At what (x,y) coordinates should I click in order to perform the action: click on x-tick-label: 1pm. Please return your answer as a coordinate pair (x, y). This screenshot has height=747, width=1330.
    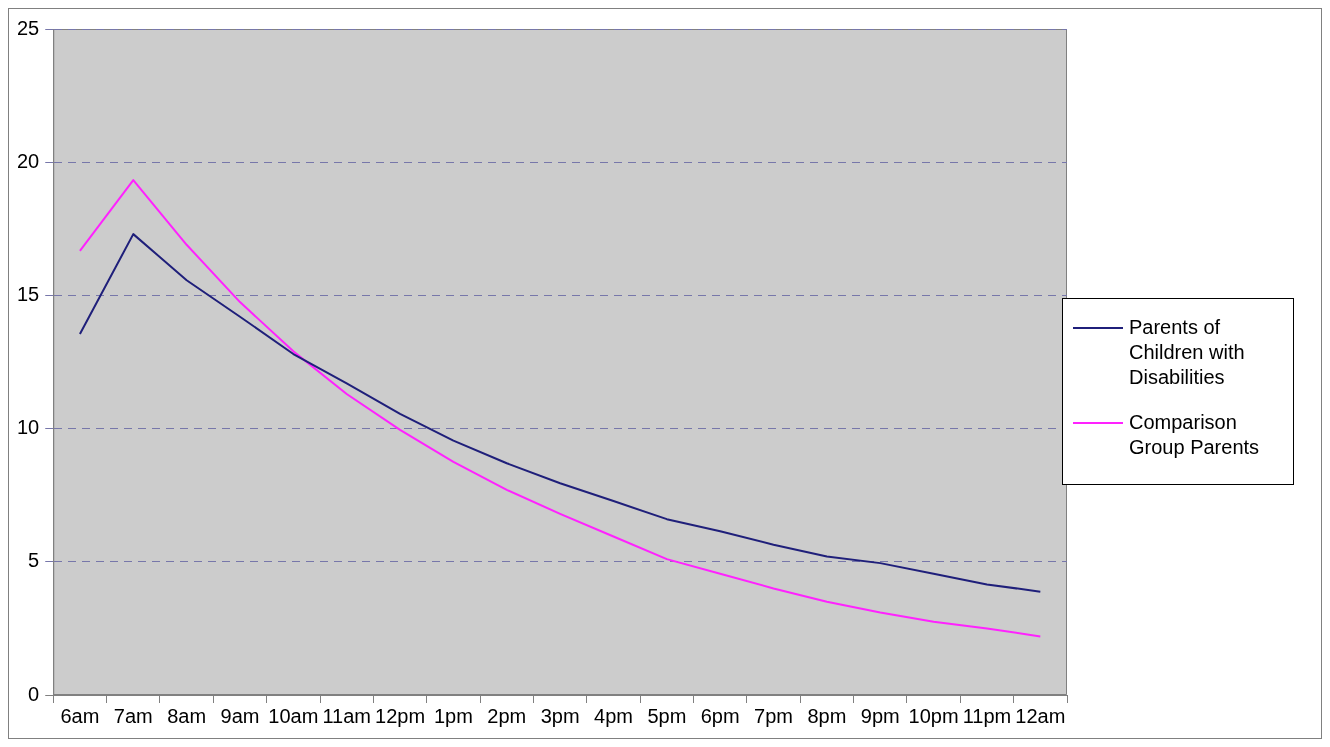
    Looking at the image, I should click on (453, 715).